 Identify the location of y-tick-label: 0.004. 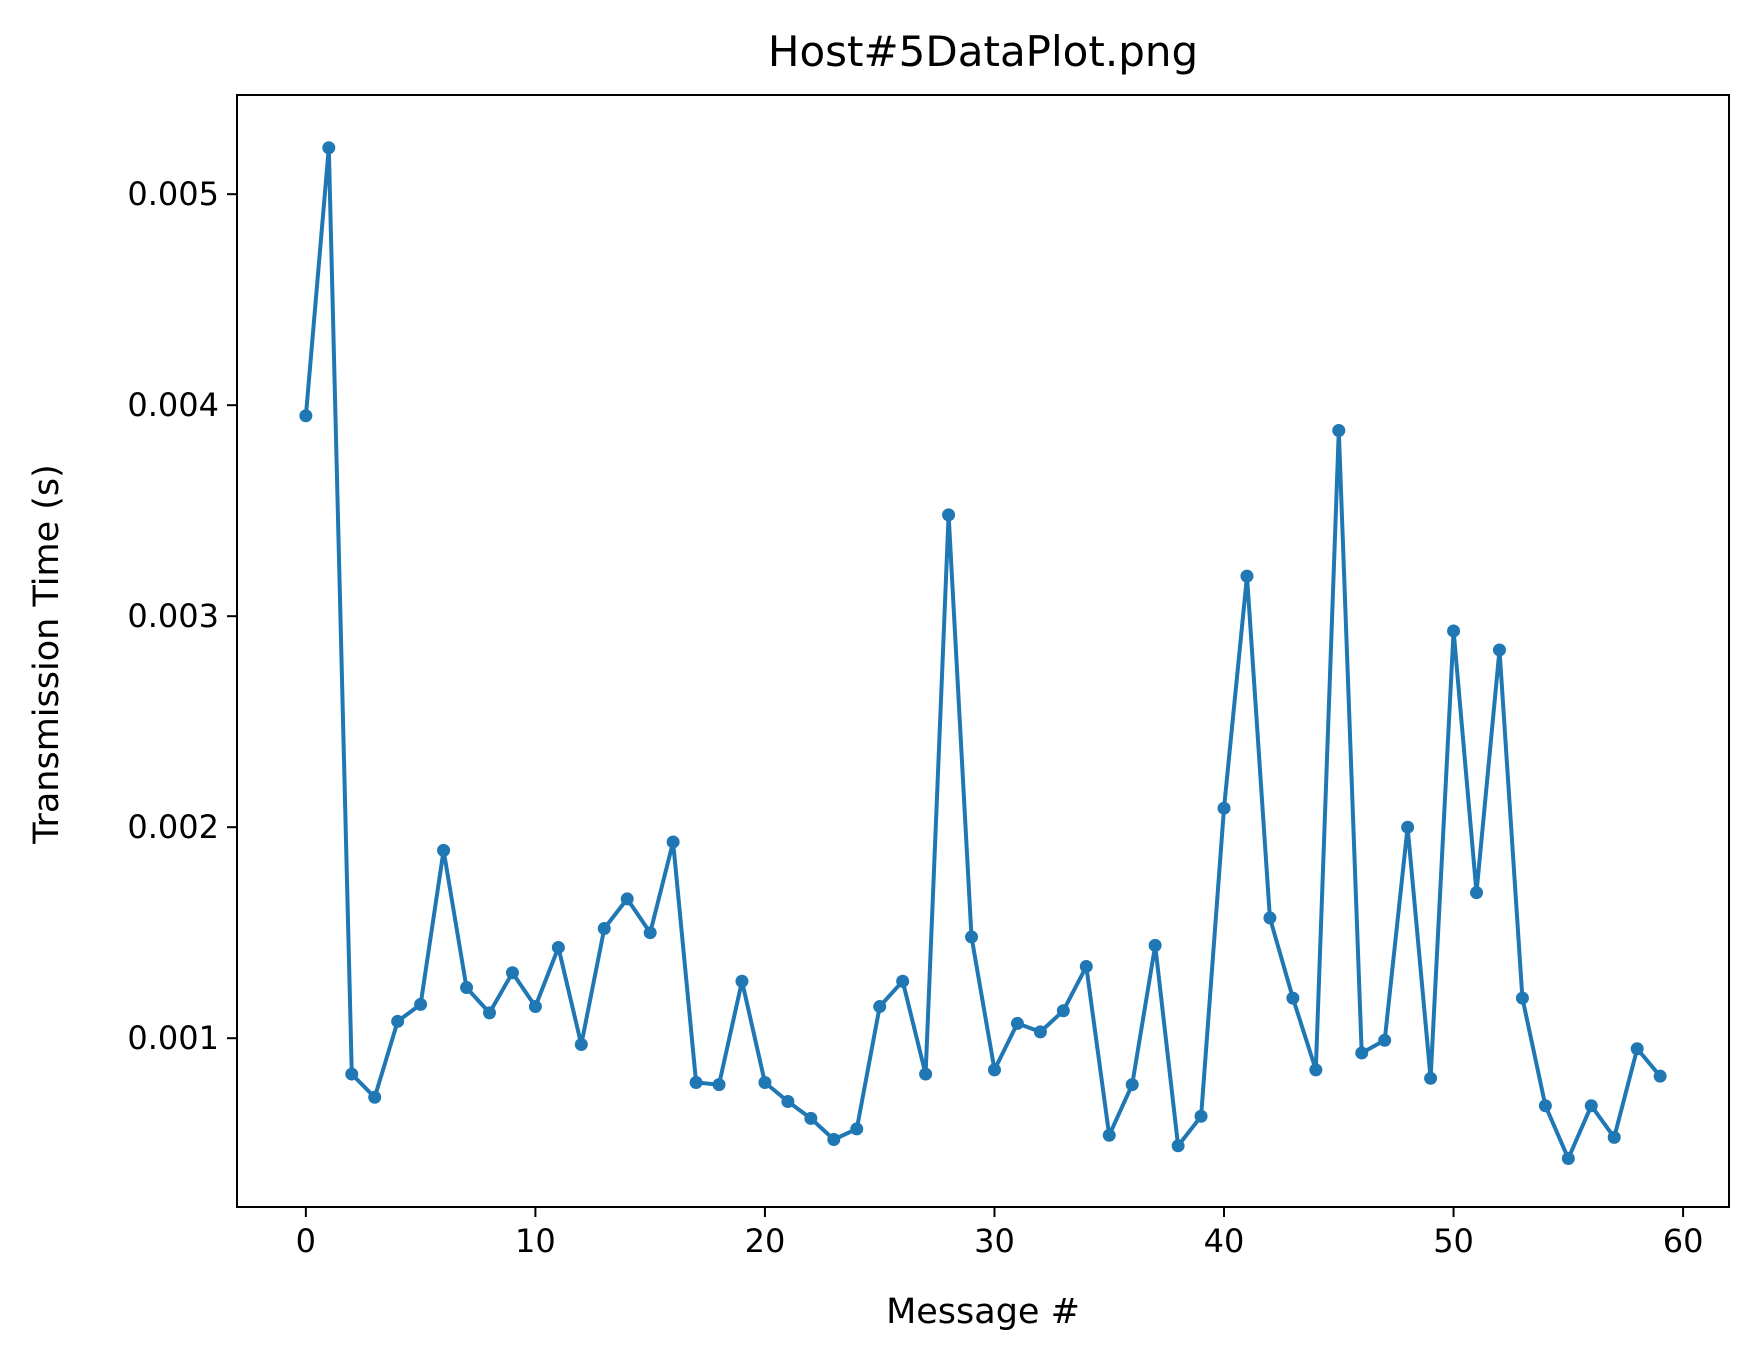
(173, 405).